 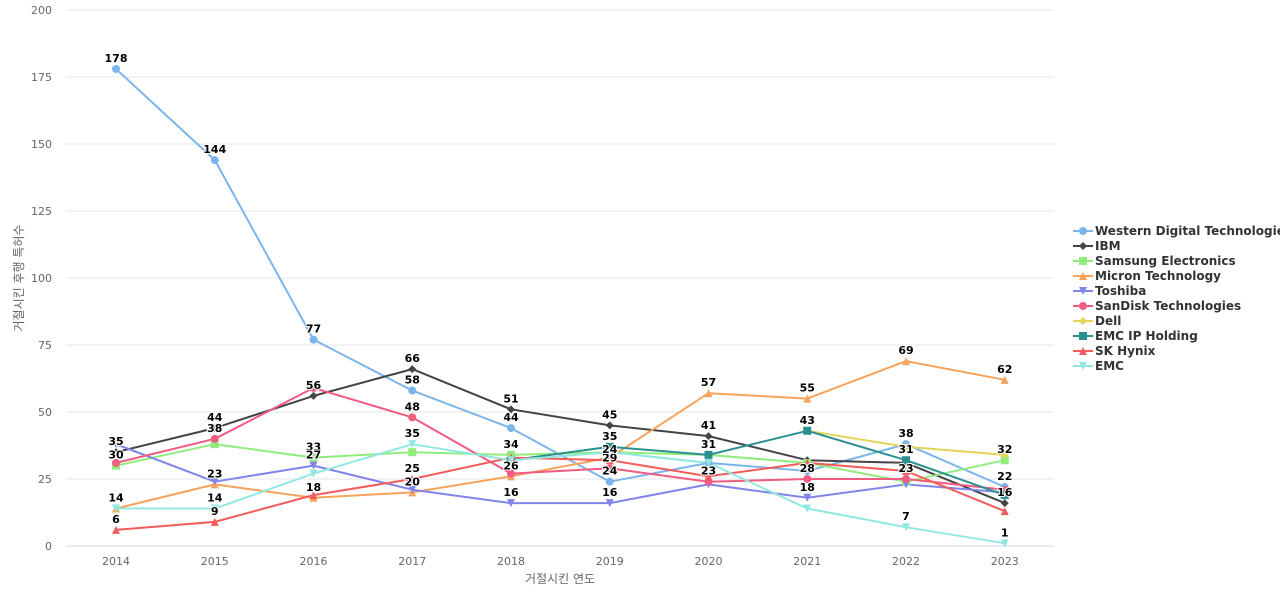 I want to click on legend-label: Western Digital Technologies, so click(x=1187, y=230).